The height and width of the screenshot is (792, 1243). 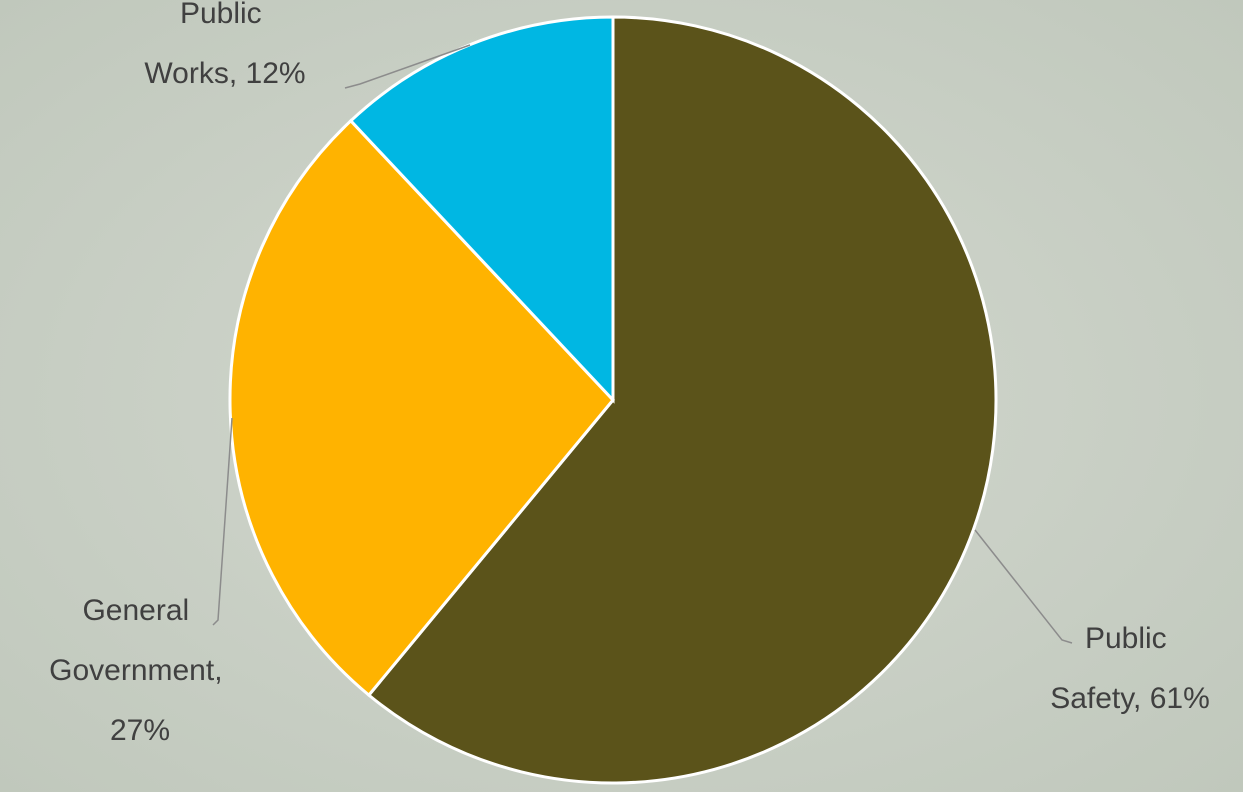 I want to click on data-label: General Government, 27%, so click(x=140, y=670).